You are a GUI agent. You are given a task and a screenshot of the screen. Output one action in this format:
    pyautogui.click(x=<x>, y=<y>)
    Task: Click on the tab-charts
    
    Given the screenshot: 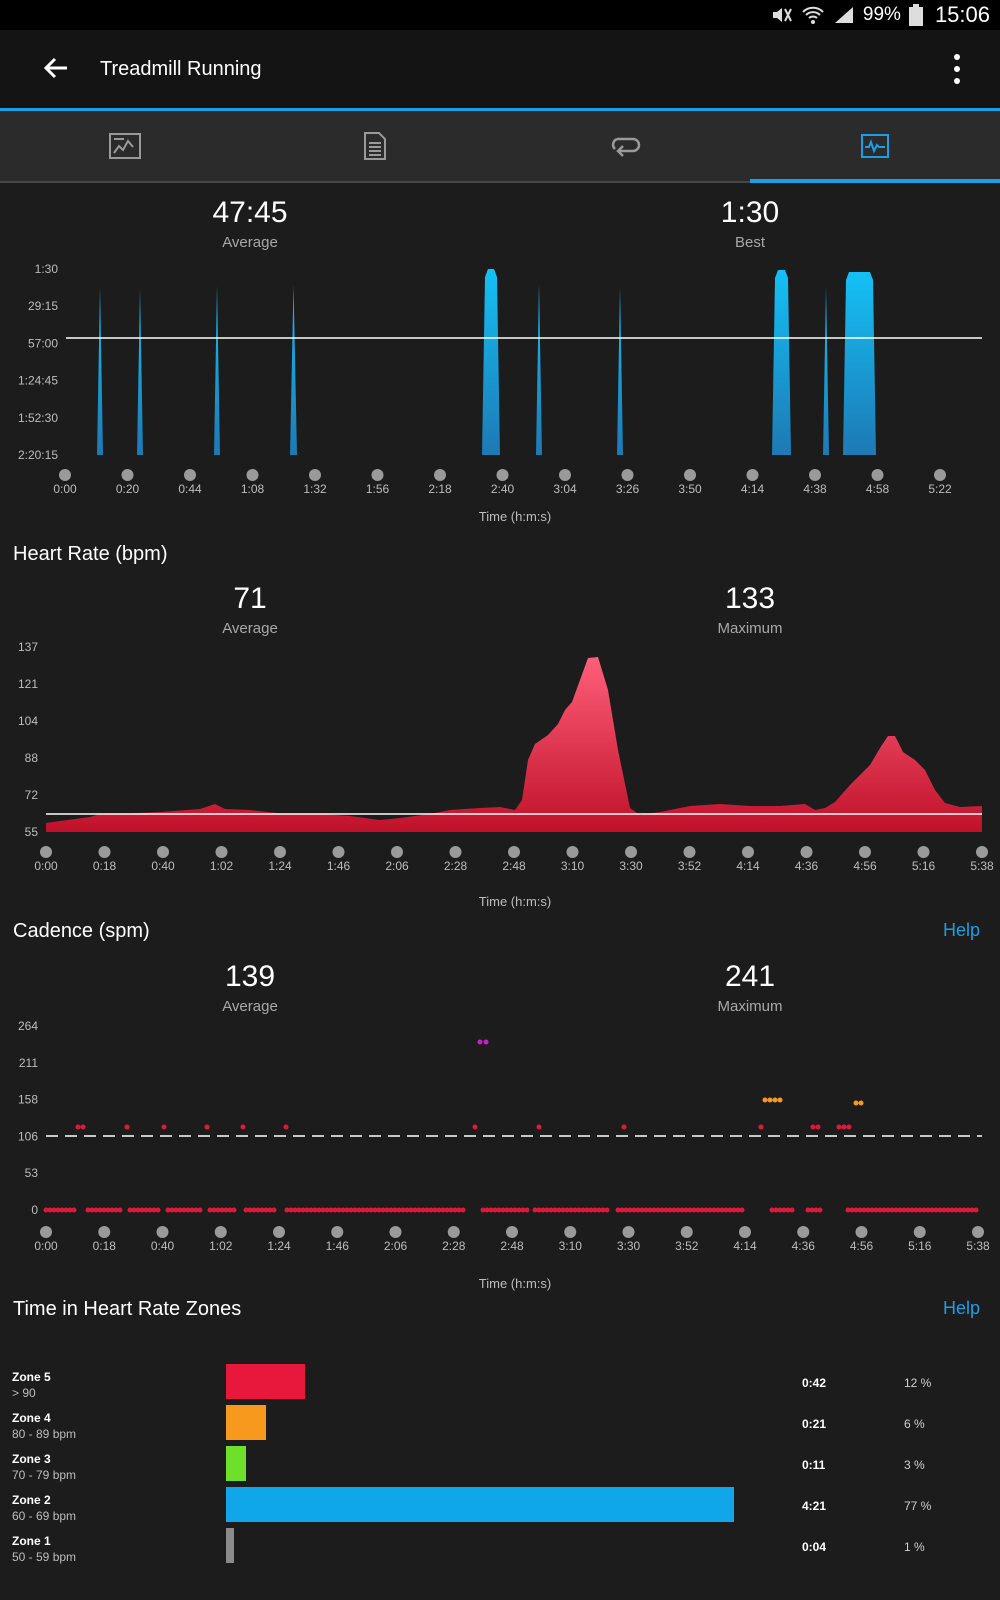 What is the action you would take?
    pyautogui.click(x=875, y=147)
    